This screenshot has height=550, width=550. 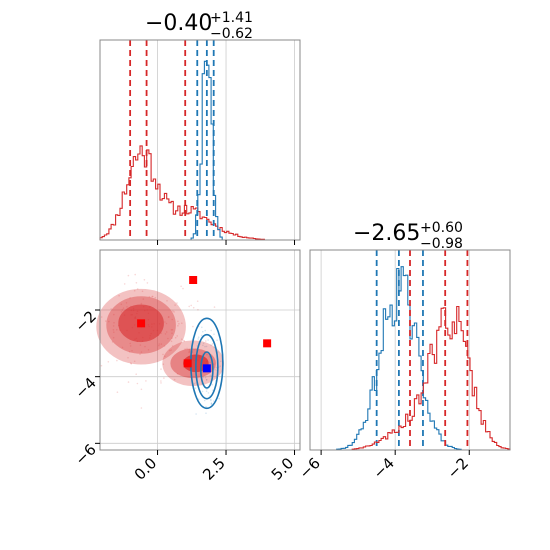 What do you see at coordinates (410, 358) in the screenshot?
I see `histogram-series` at bounding box center [410, 358].